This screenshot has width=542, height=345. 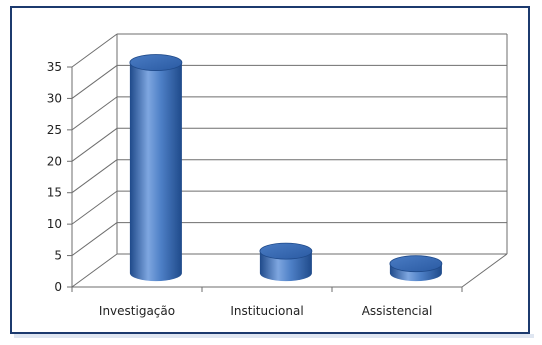 I want to click on x-category-label: Investigação, so click(x=137, y=311).